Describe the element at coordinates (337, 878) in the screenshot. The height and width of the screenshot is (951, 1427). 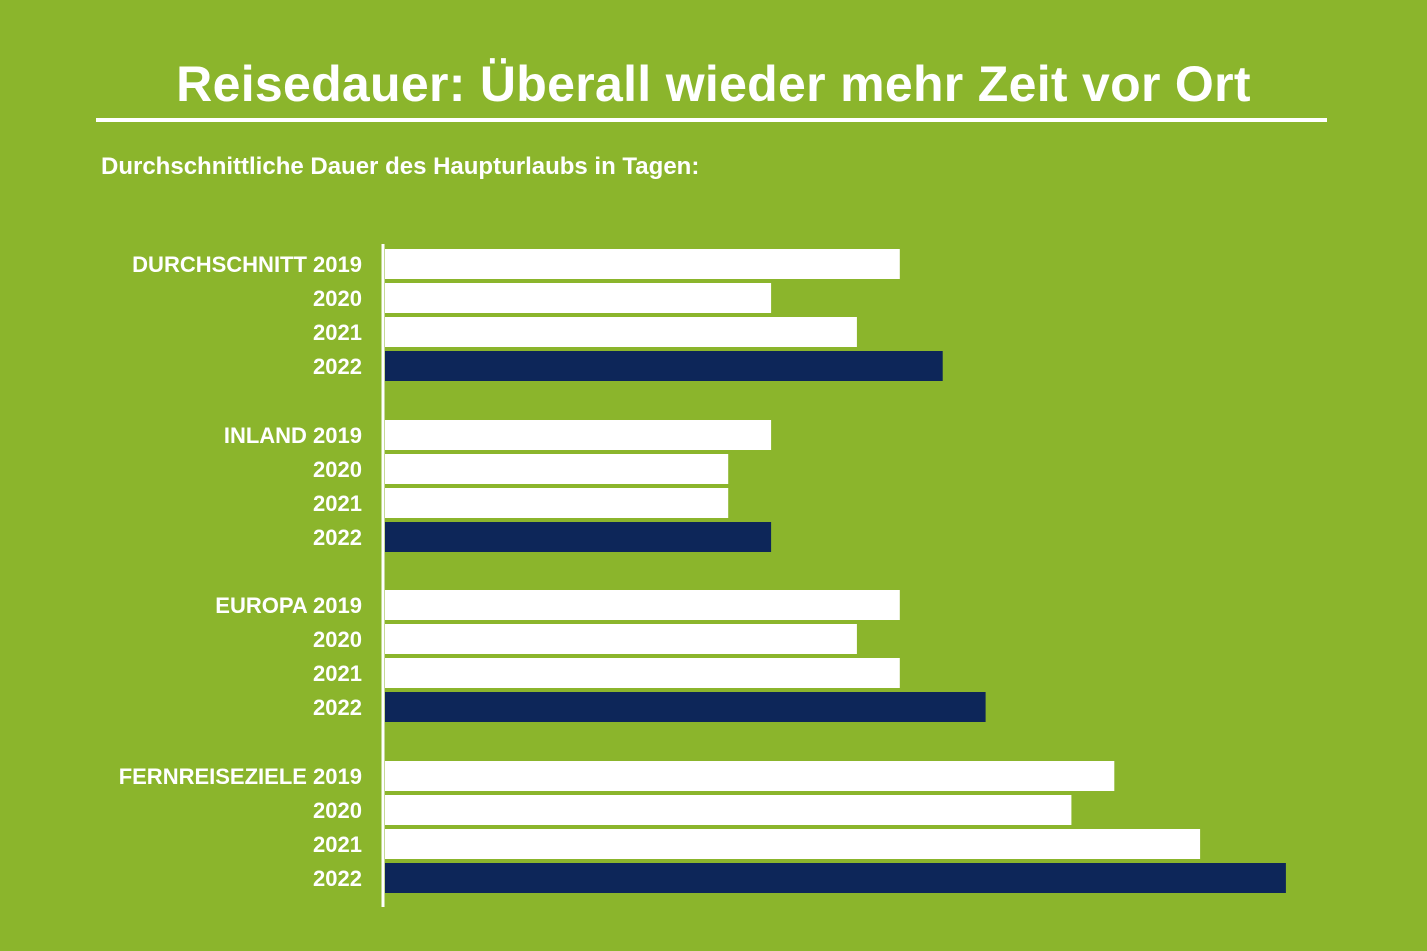
I see `bar-label-fernreiseziele-2022: 2022` at that location.